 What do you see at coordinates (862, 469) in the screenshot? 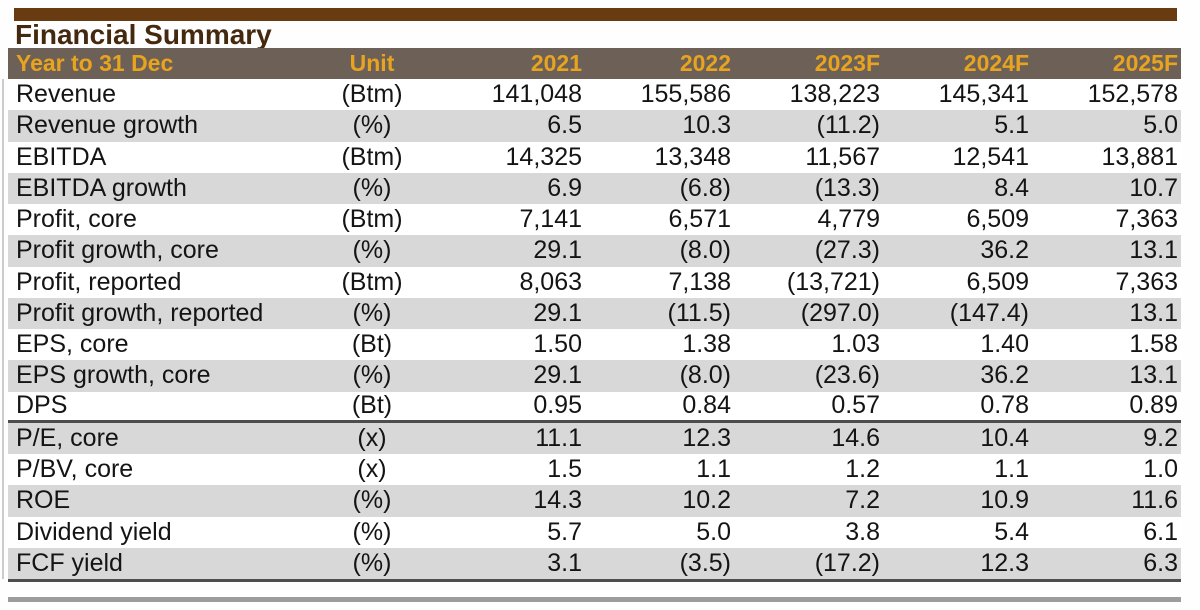
I see `cell-value: 1.2` at bounding box center [862, 469].